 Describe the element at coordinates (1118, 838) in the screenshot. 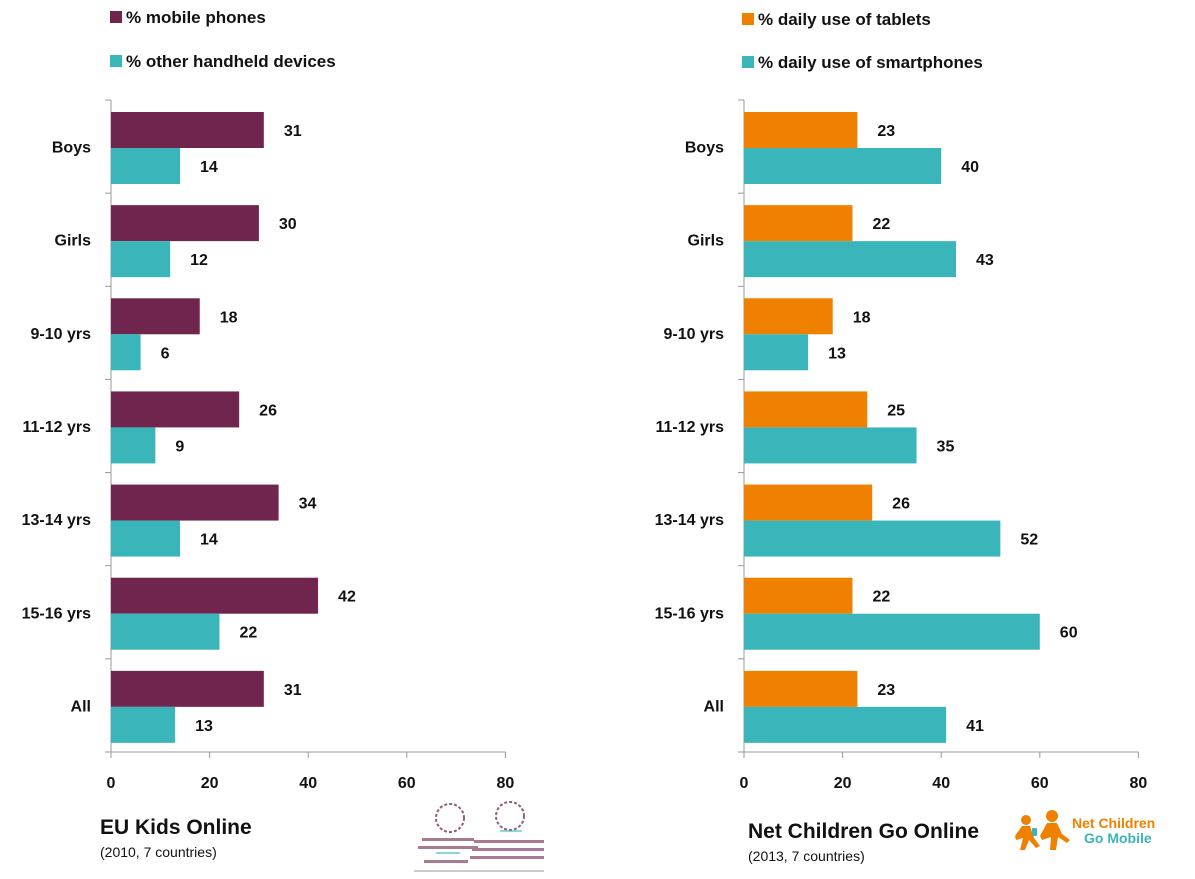

I see `logo-text-line2: Go Mobile` at that location.